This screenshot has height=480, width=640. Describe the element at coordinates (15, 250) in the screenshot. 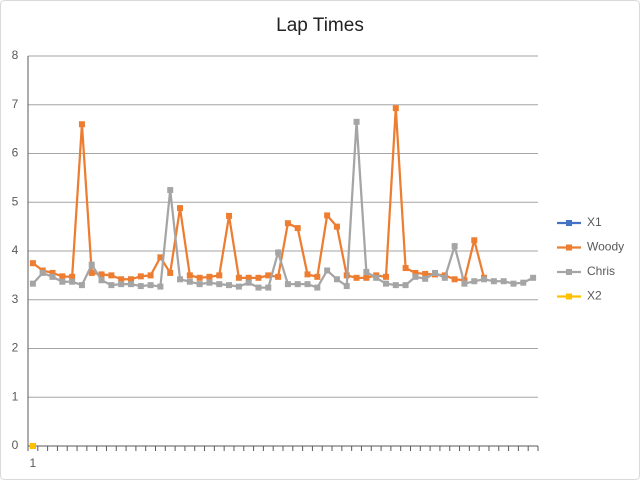

I see `y-tick-label: 4` at that location.